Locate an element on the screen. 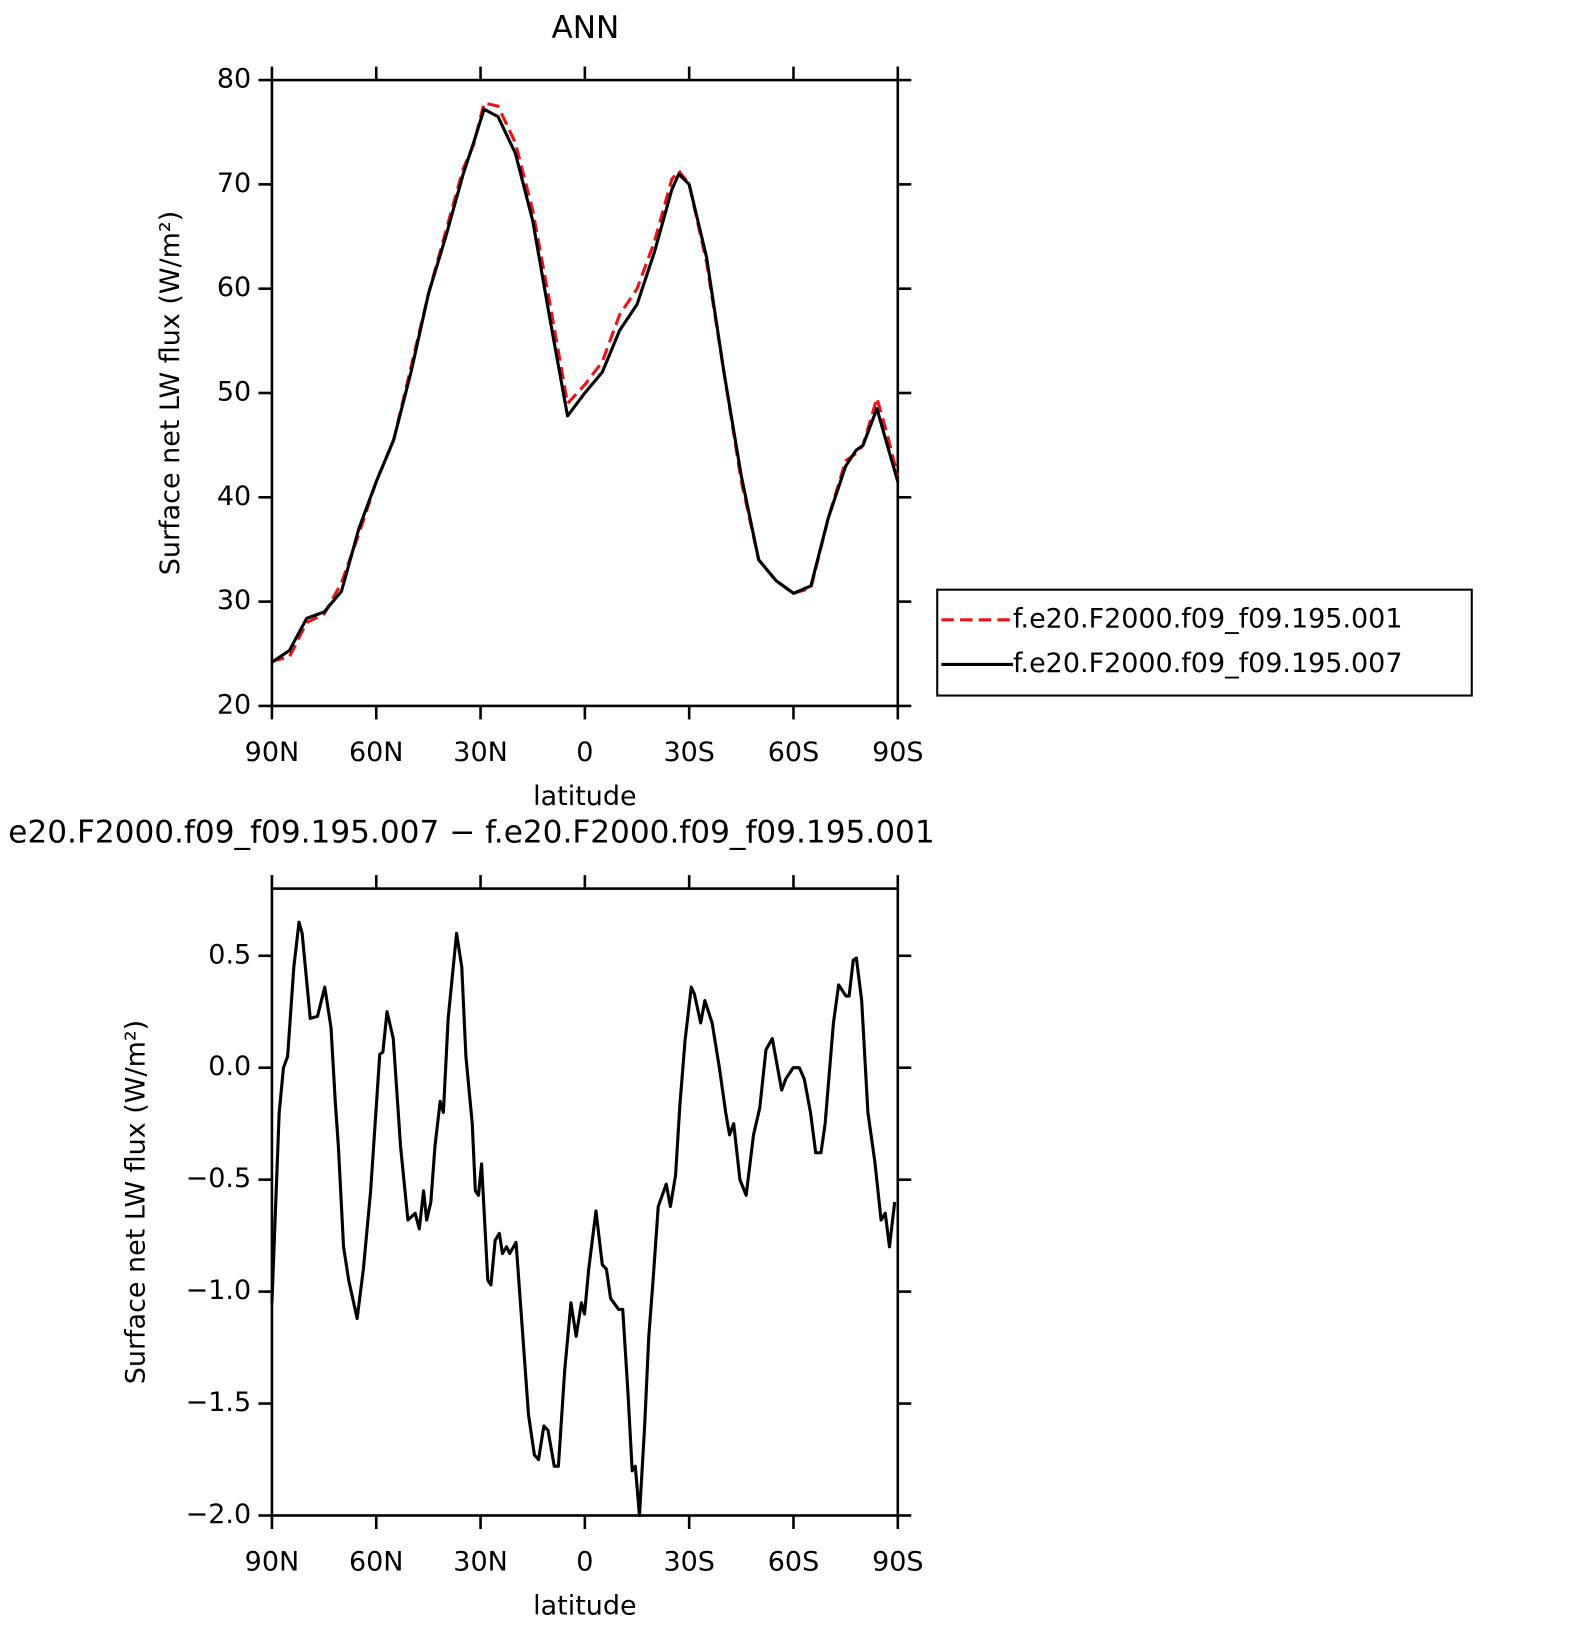  y-tick-label: 50 is located at coordinates (234, 391).